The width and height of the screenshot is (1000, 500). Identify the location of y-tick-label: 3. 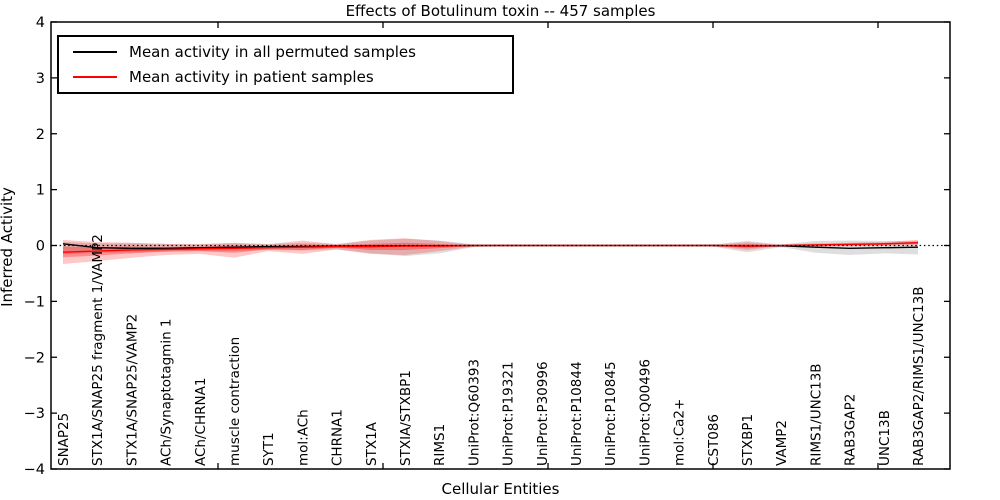
(40, 79).